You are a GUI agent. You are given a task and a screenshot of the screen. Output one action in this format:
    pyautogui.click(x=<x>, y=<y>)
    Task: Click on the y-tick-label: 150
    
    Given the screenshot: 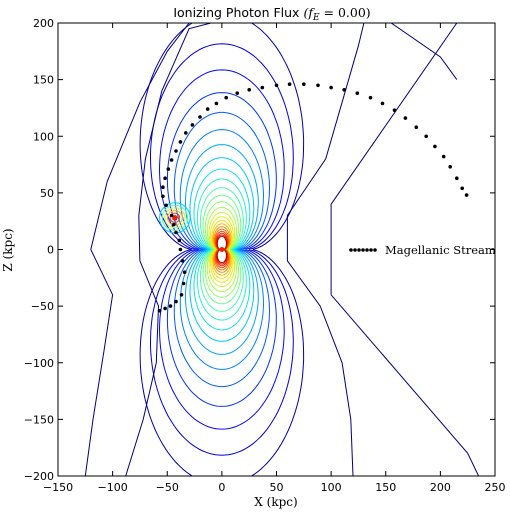 What is the action you would take?
    pyautogui.click(x=43, y=80)
    